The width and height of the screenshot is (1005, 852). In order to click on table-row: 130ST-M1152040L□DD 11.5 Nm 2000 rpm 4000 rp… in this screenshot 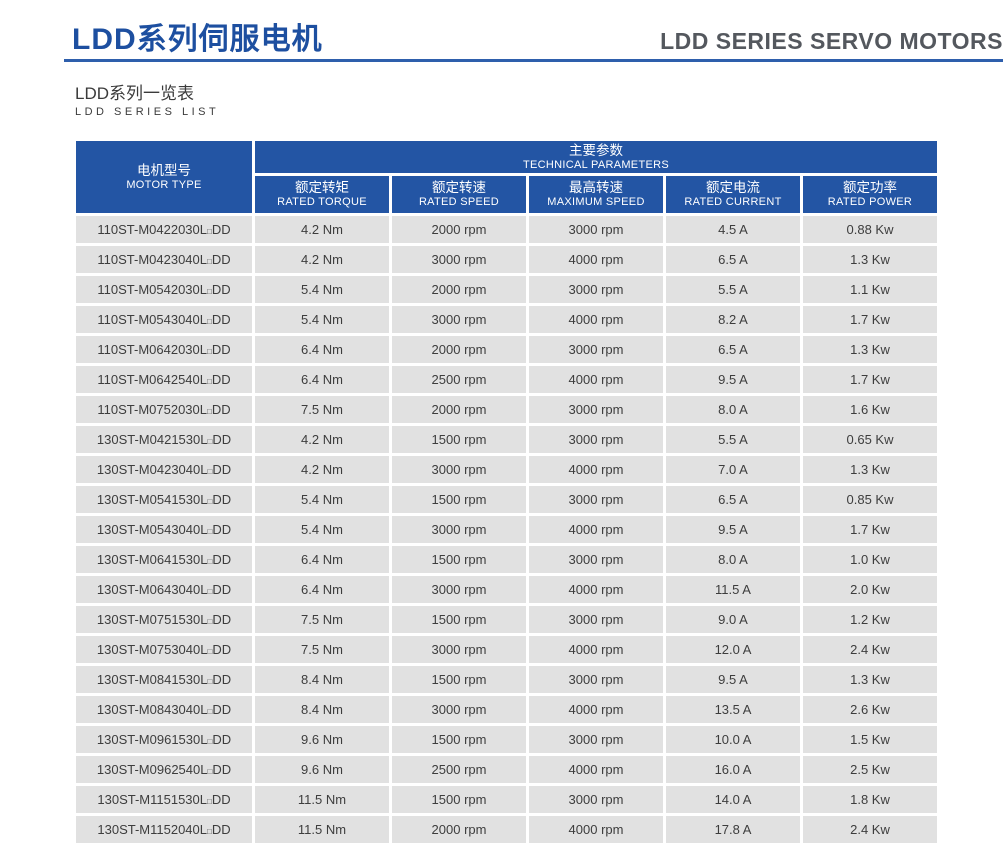, I will do `click(506, 829)`.